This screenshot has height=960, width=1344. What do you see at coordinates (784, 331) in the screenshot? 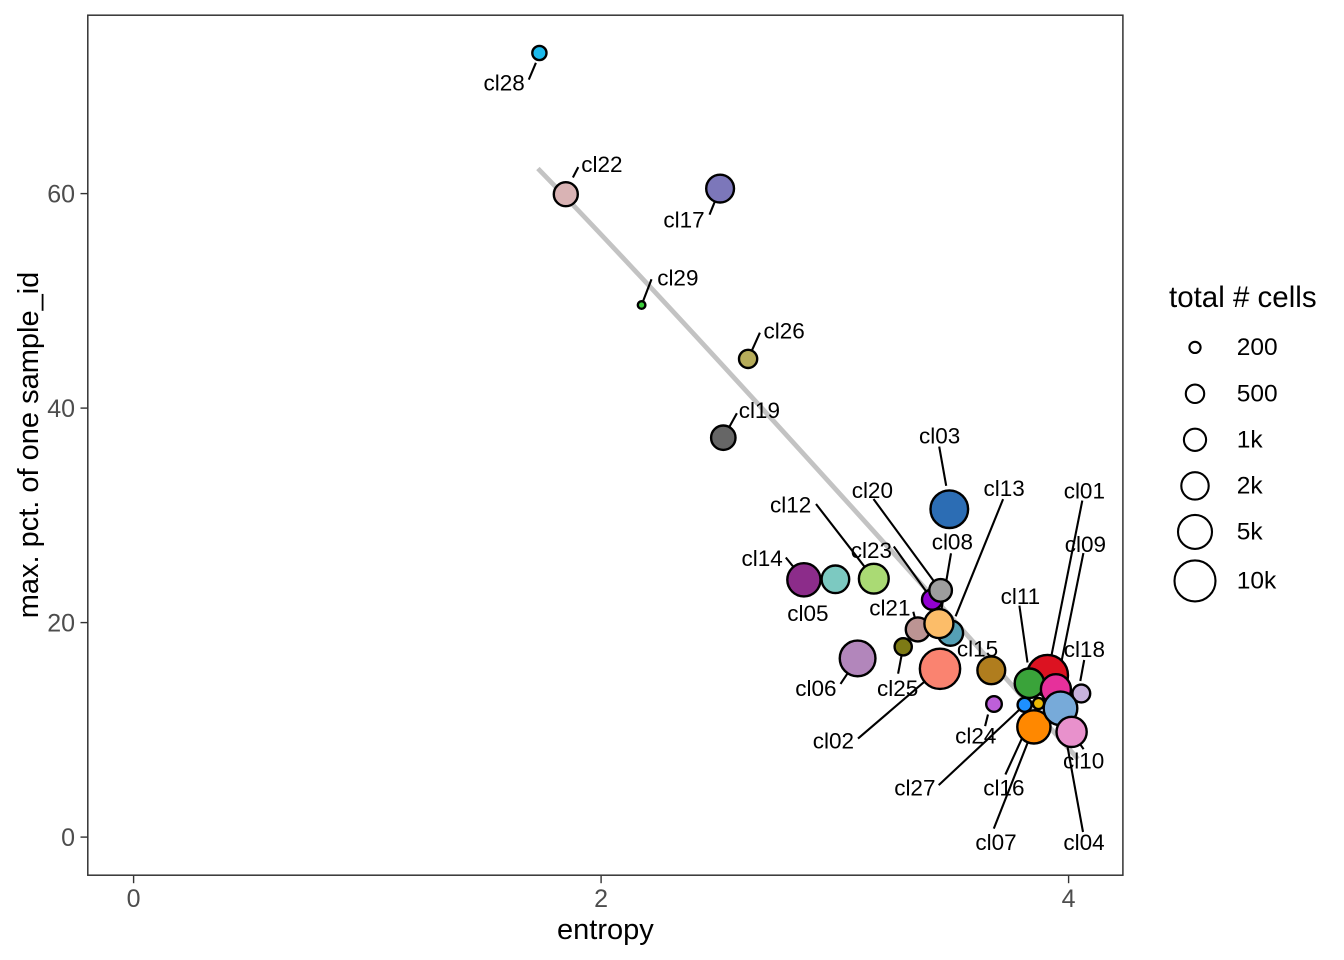
I see `svg-text: cl26` at bounding box center [784, 331].